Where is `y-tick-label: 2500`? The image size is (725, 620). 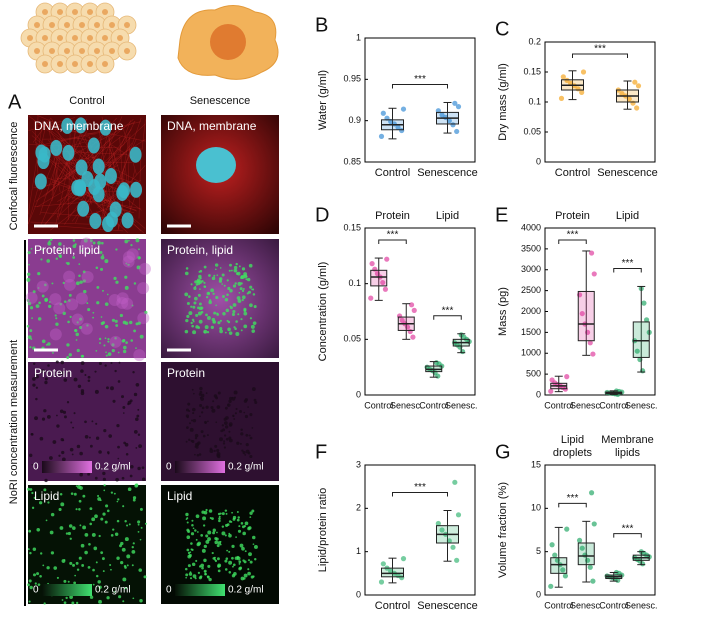 y-tick-label: 2500 is located at coordinates (531, 290).